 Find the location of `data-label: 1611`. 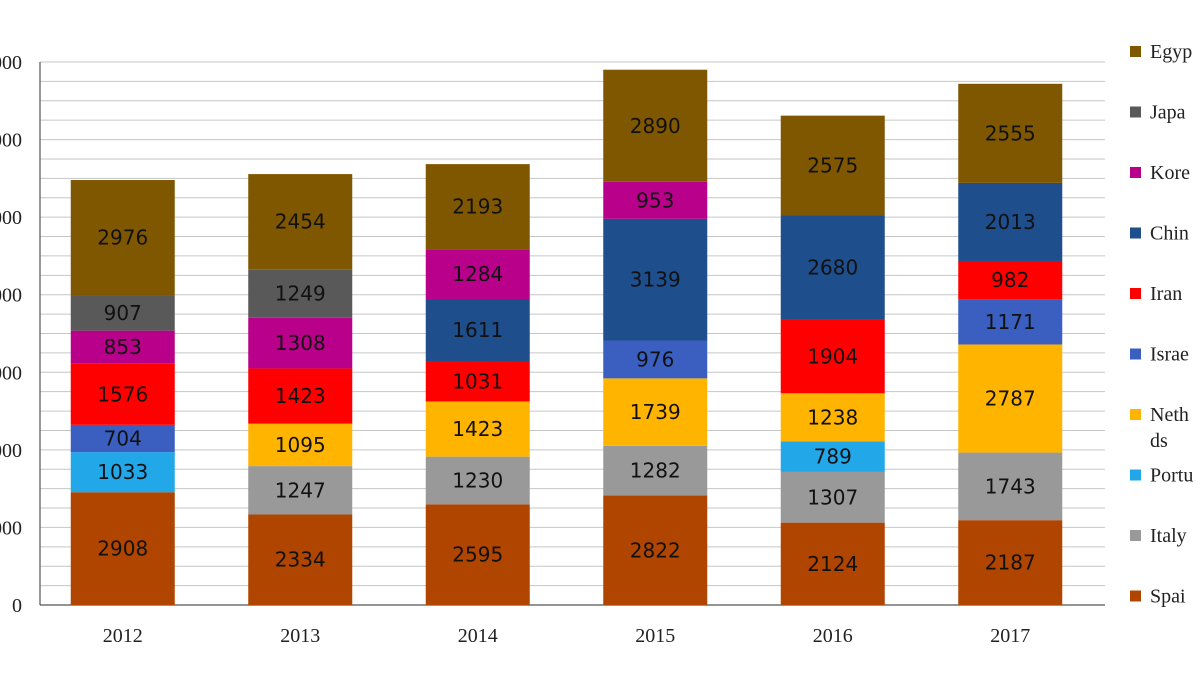

data-label: 1611 is located at coordinates (477, 330).